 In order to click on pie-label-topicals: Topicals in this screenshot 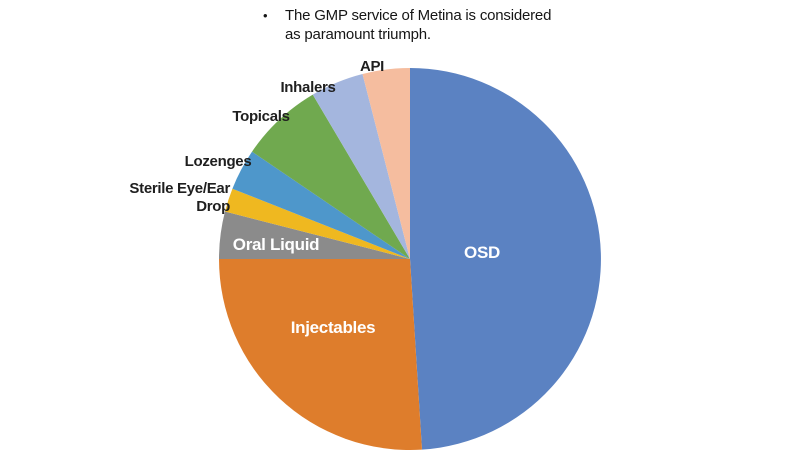, I will do `click(260, 116)`.